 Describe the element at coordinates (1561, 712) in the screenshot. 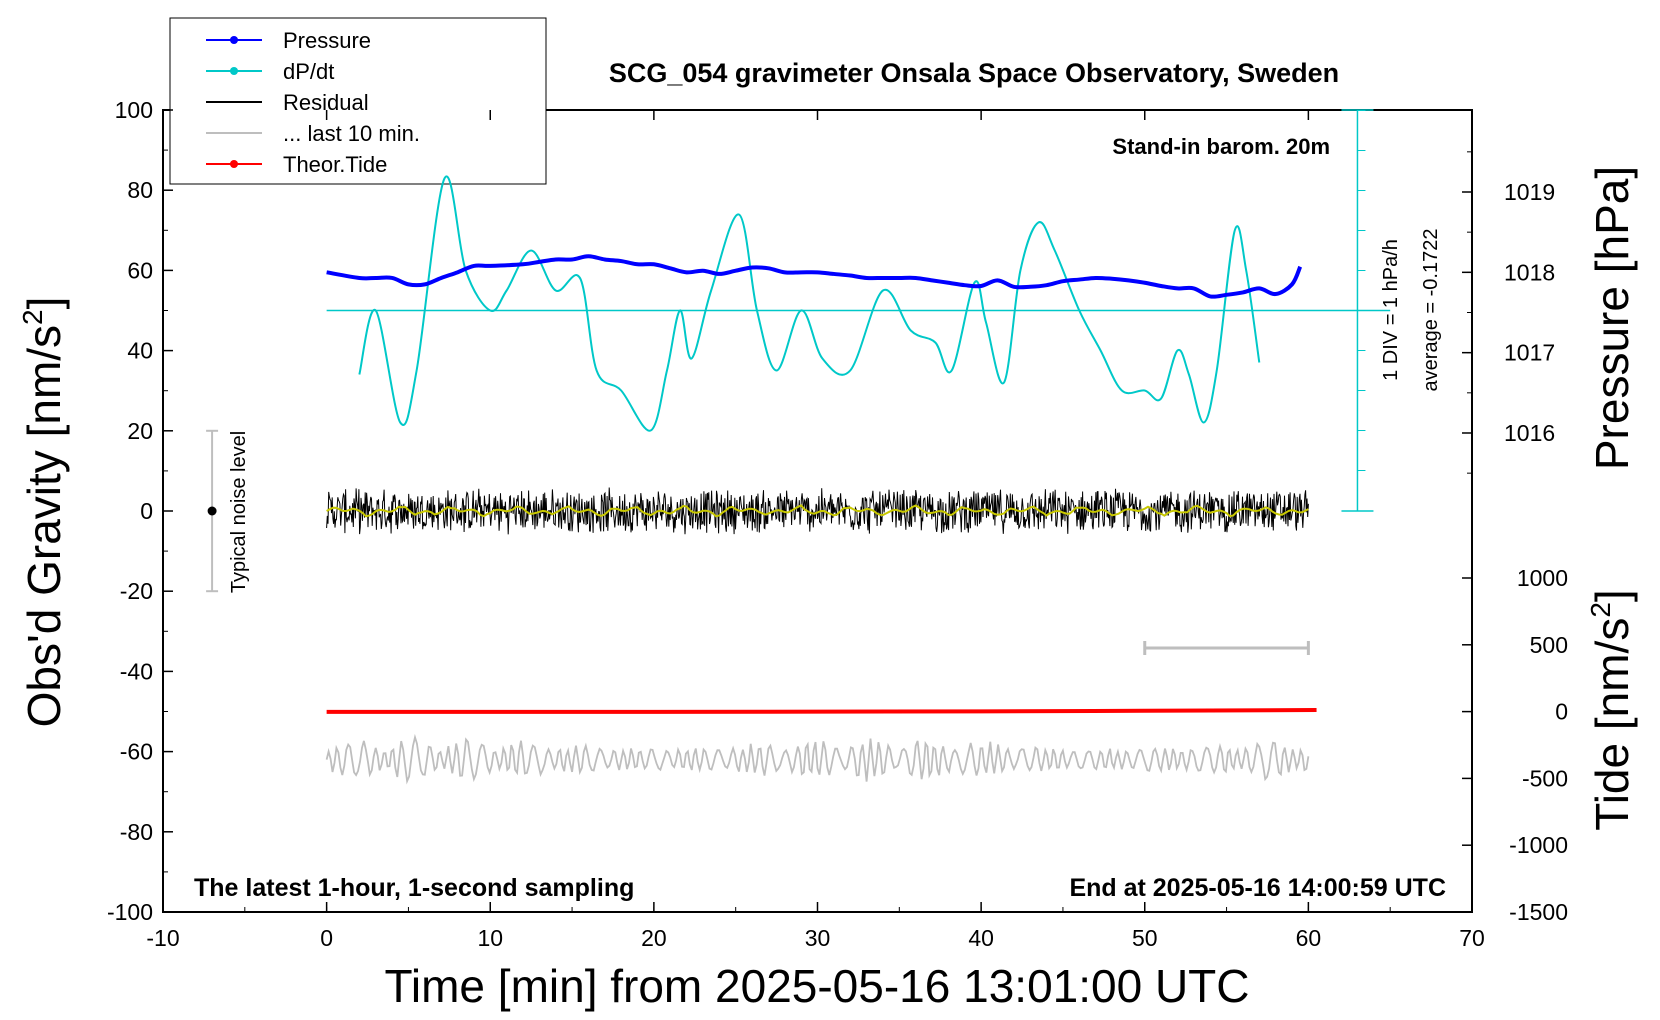

I see `tide-tick-label: 0` at that location.